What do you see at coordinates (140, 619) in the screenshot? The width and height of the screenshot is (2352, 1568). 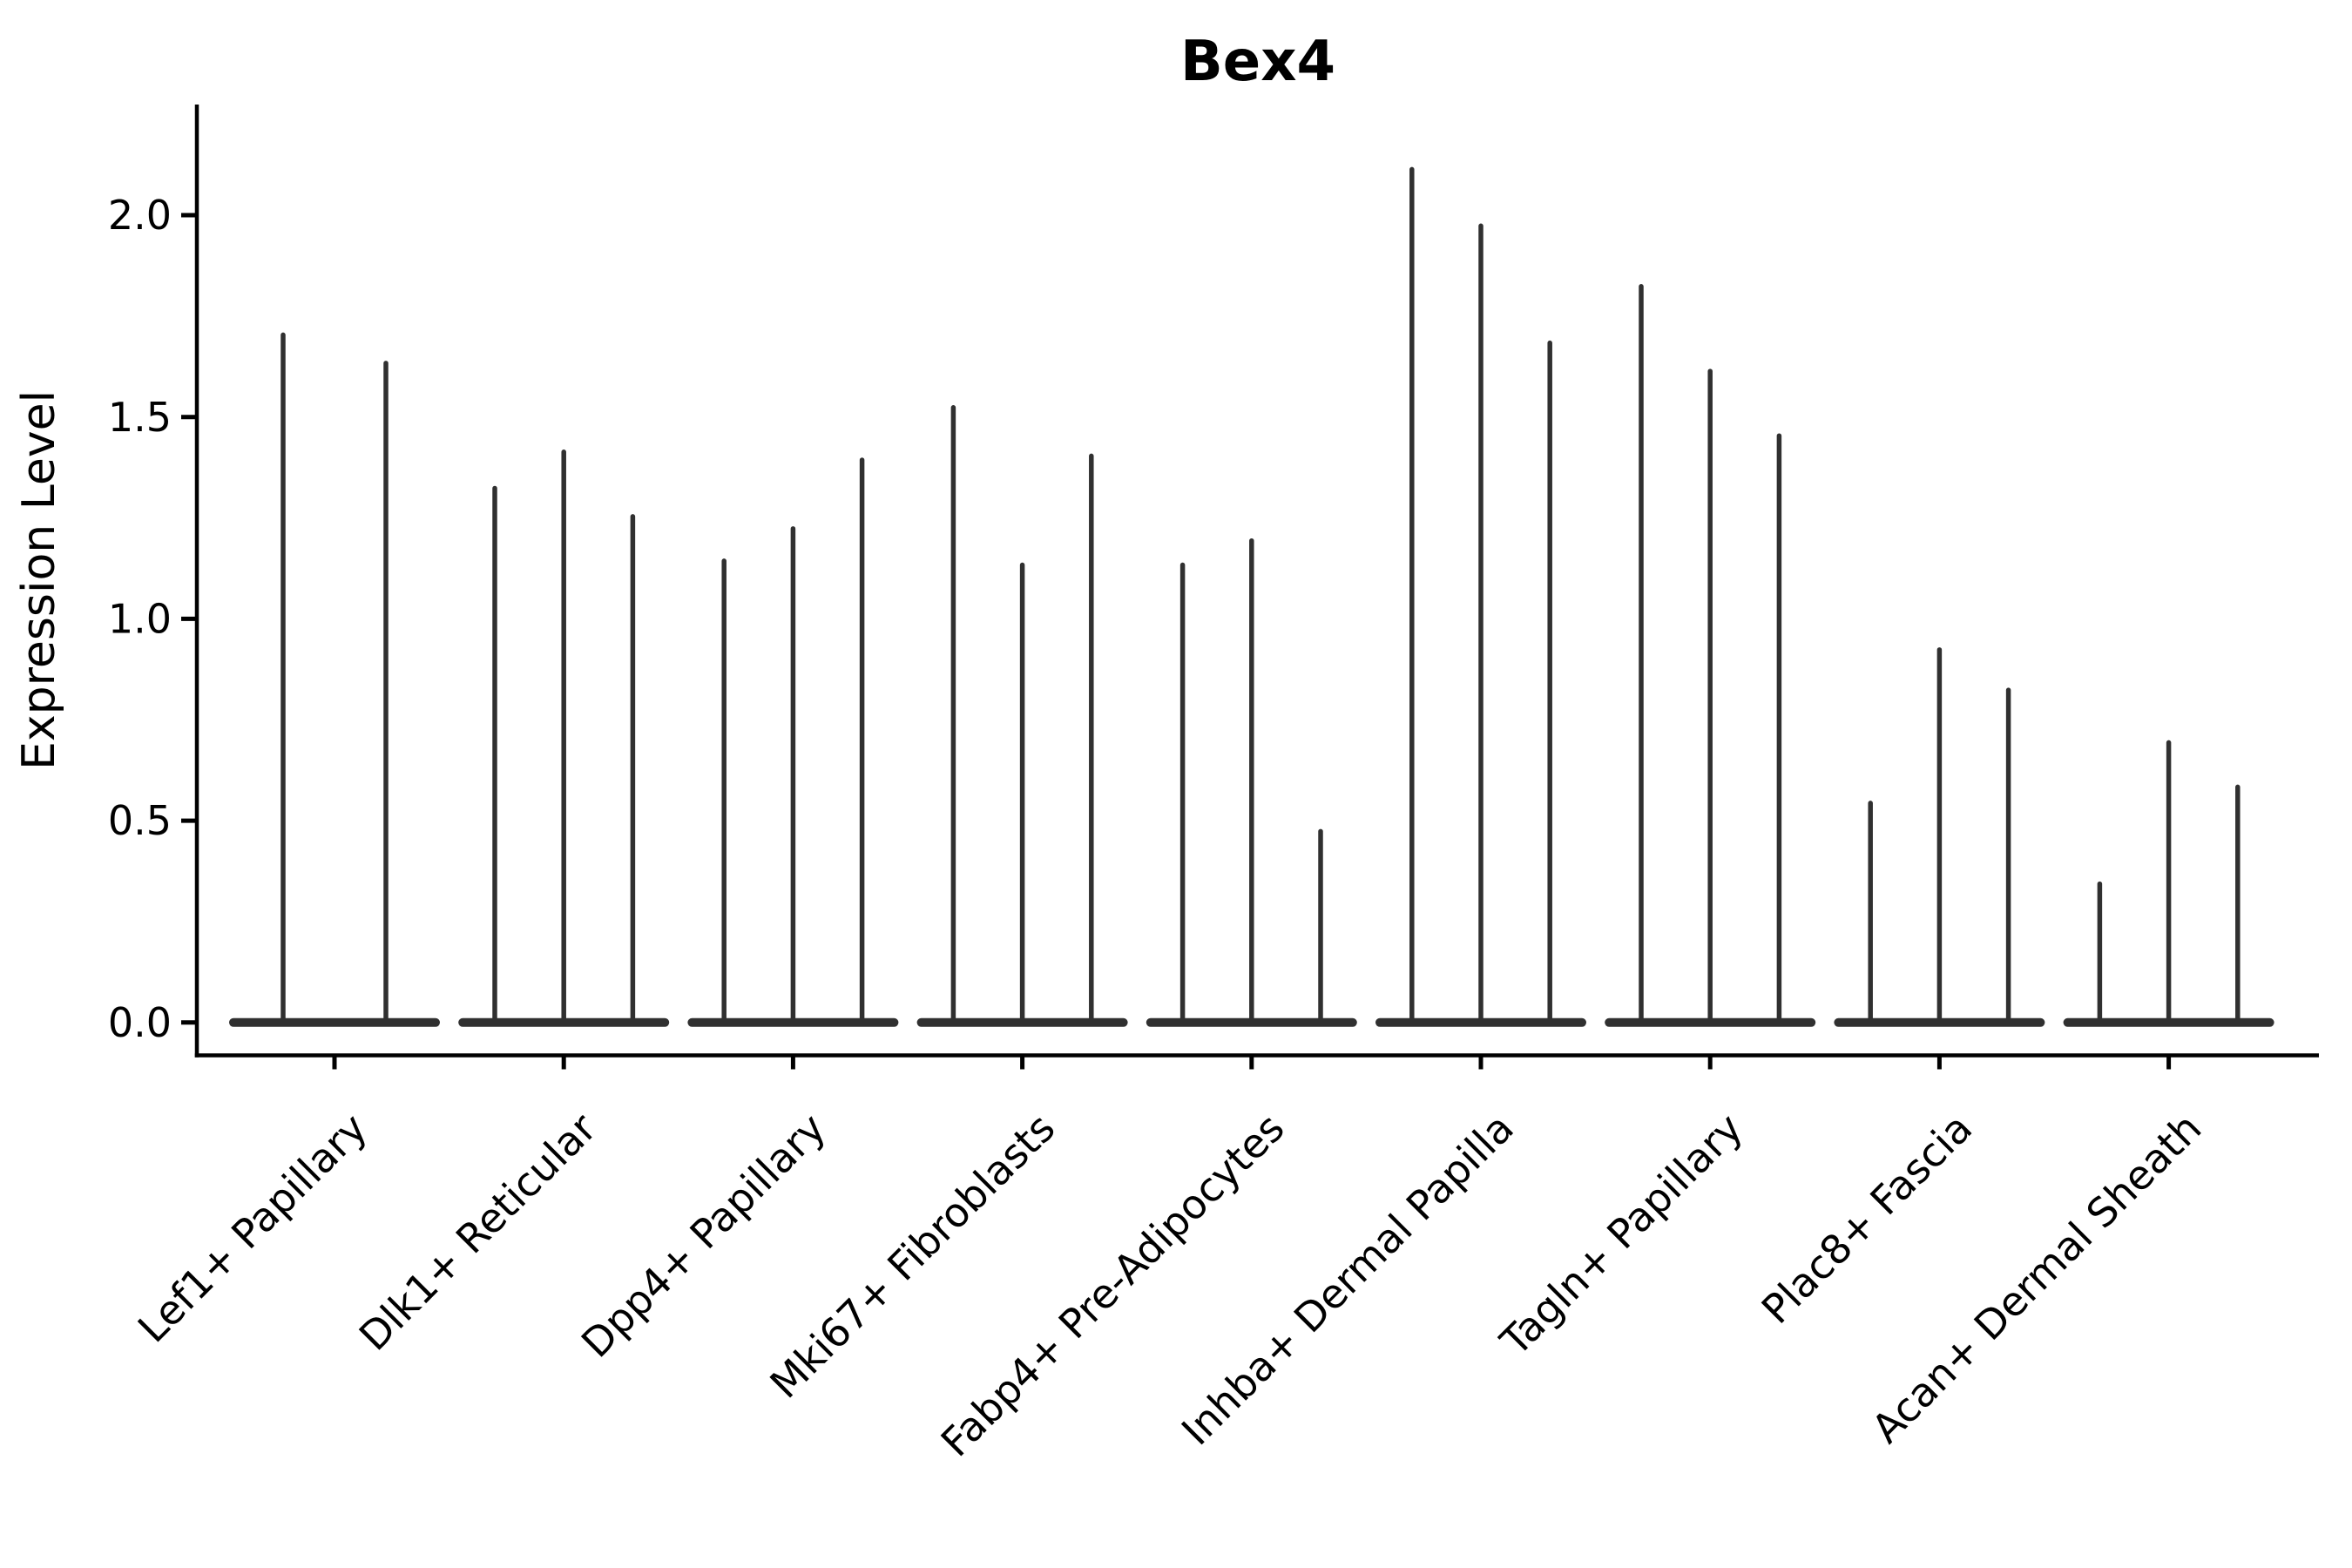 I see `y-tick-label: 1.0` at bounding box center [140, 619].